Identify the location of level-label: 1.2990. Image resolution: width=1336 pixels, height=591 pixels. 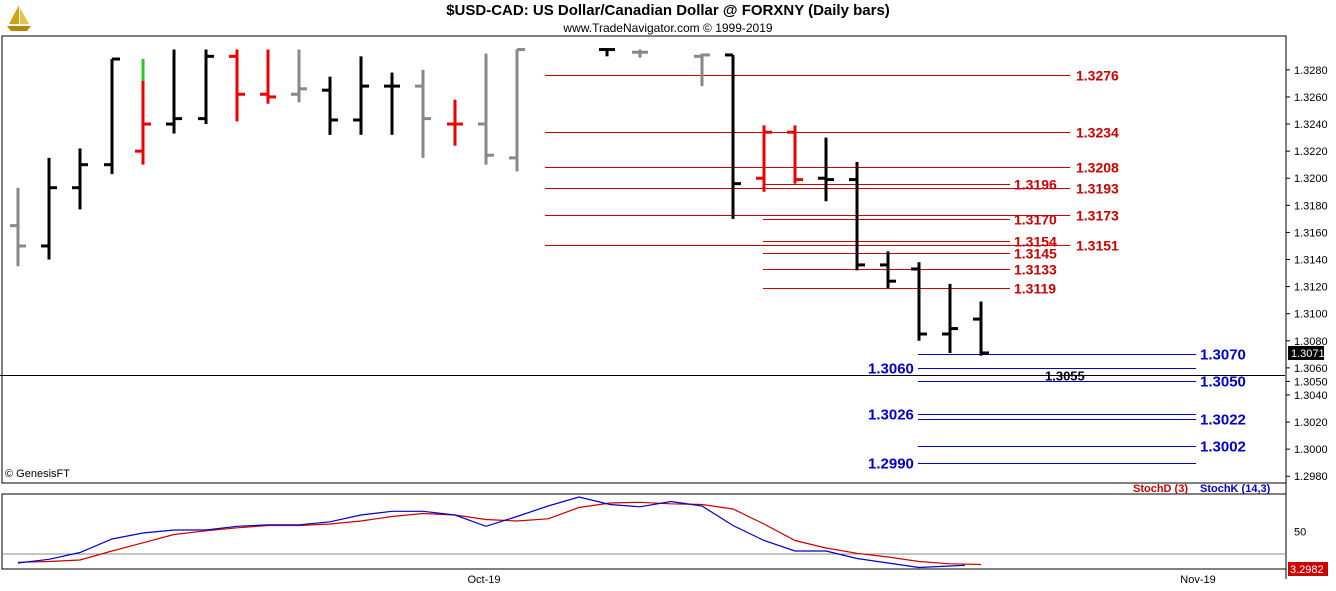
(891, 464).